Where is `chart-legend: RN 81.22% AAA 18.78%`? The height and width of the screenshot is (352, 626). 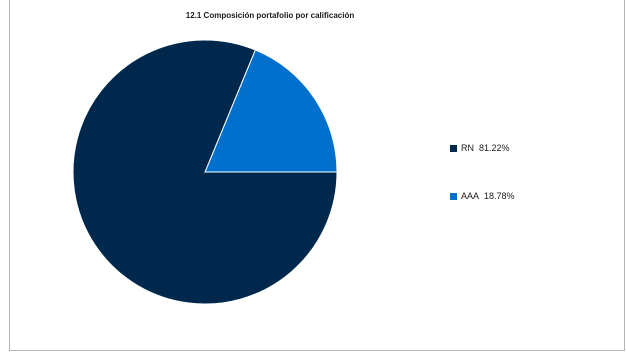
chart-legend: RN 81.22% AAA 18.78% is located at coordinates (482, 190).